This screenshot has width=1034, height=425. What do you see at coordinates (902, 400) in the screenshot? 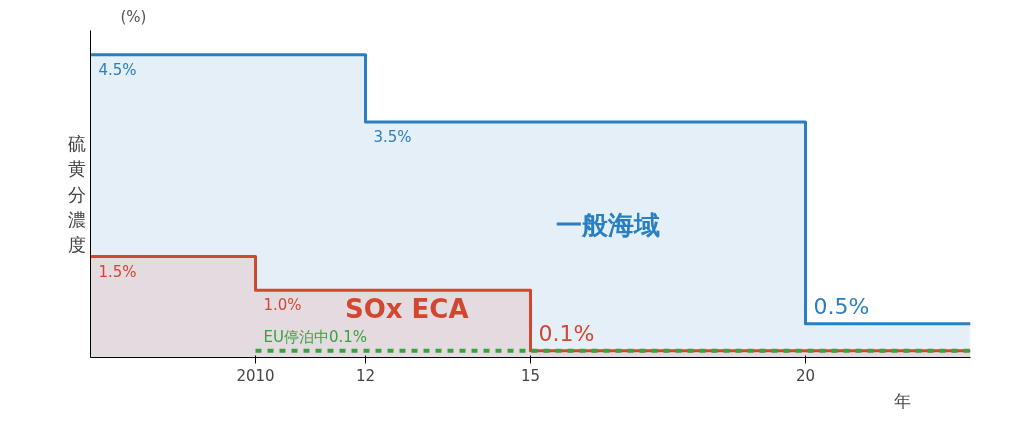
I see `x-axis-title: 年` at bounding box center [902, 400].